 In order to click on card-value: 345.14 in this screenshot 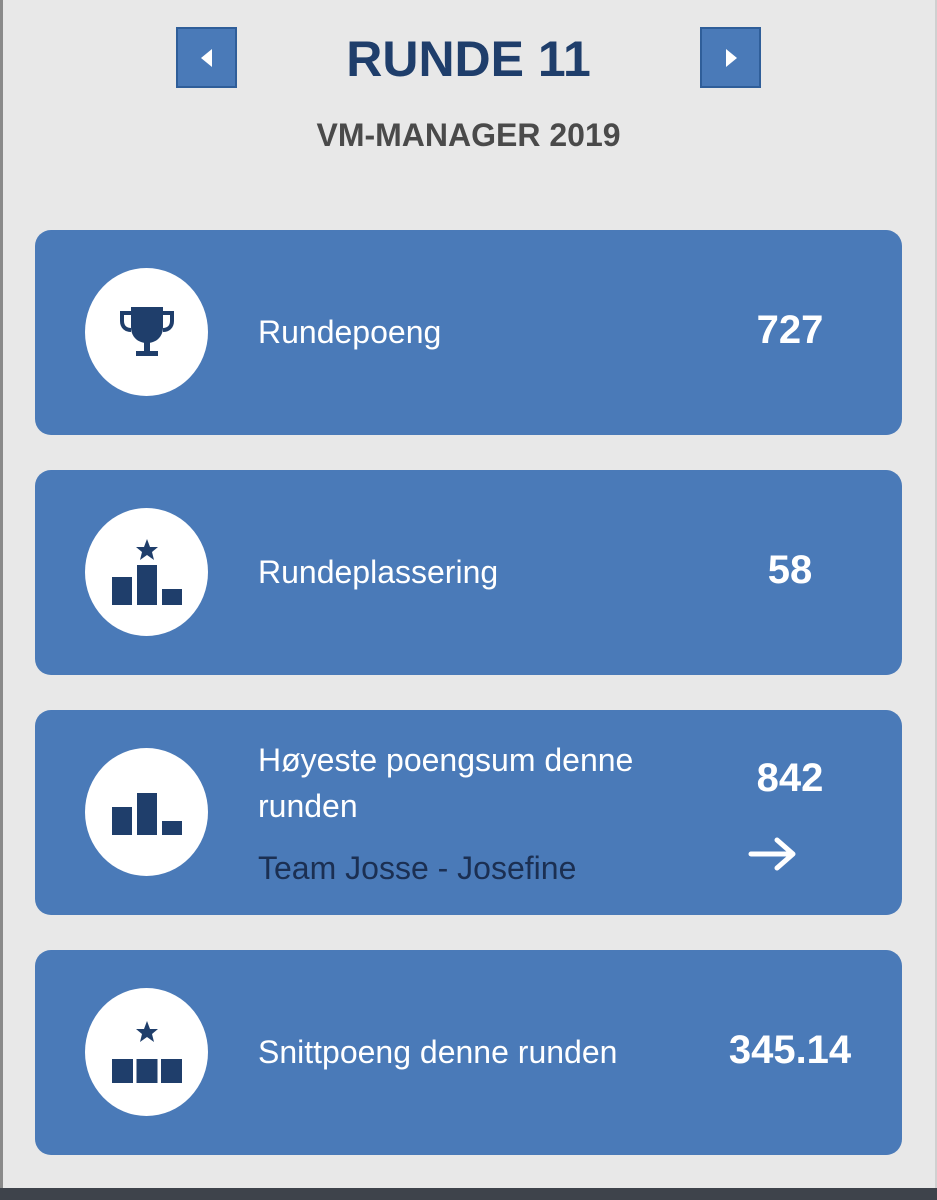, I will do `click(790, 1050)`.